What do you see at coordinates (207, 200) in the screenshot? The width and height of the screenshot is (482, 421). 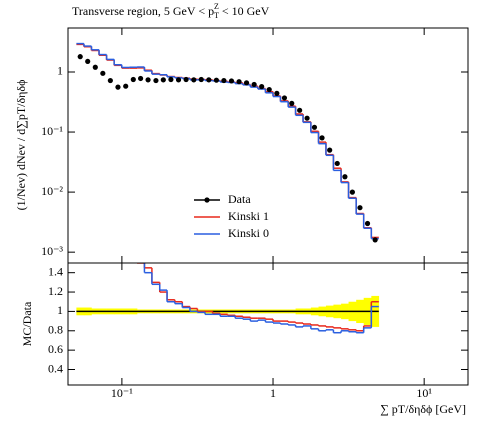 I see `legend-swatch` at bounding box center [207, 200].